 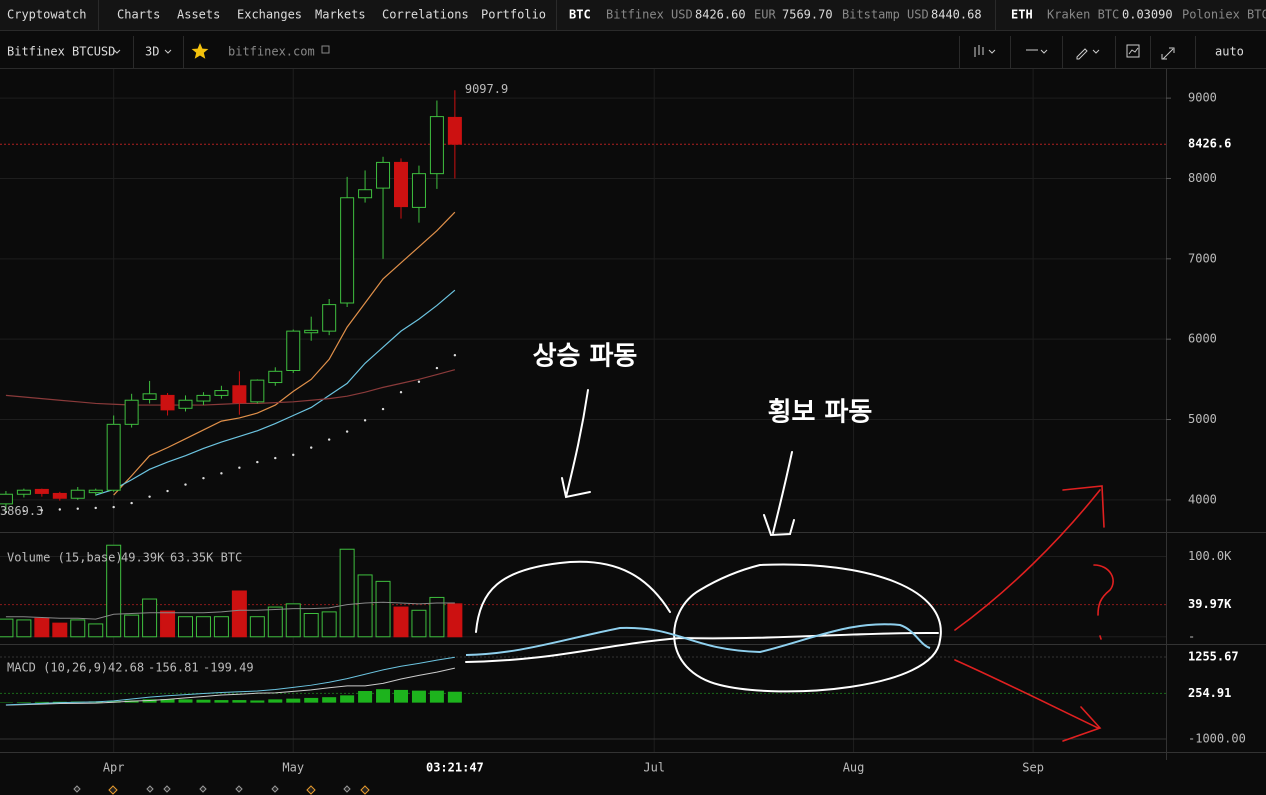 I want to click on ticker-price: 0.03090, so click(x=1147, y=15).